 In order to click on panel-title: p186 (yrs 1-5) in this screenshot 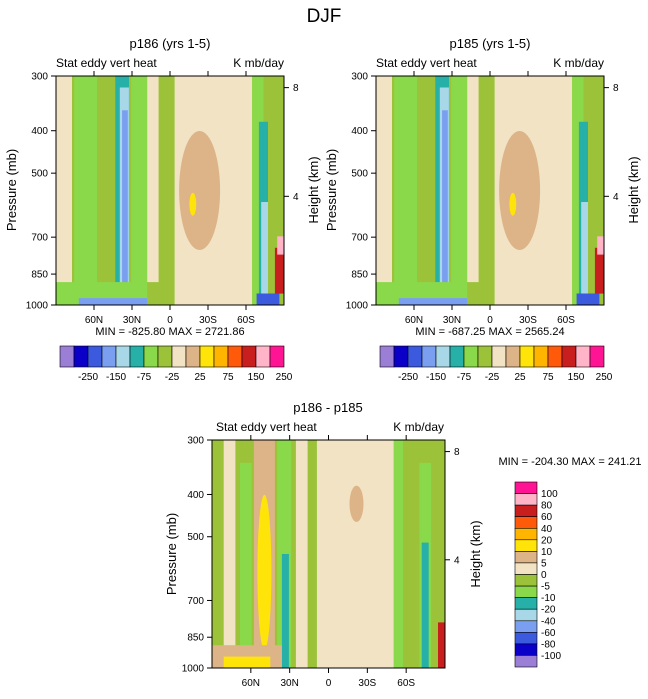, I will do `click(170, 43)`.